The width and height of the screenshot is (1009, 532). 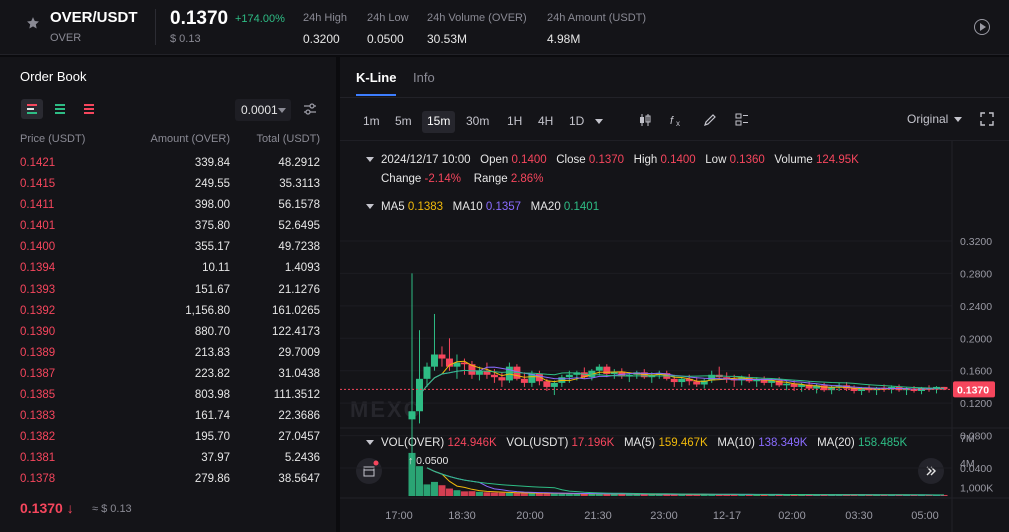 What do you see at coordinates (439, 122) in the screenshot?
I see `timeframe-15m: 15m` at bounding box center [439, 122].